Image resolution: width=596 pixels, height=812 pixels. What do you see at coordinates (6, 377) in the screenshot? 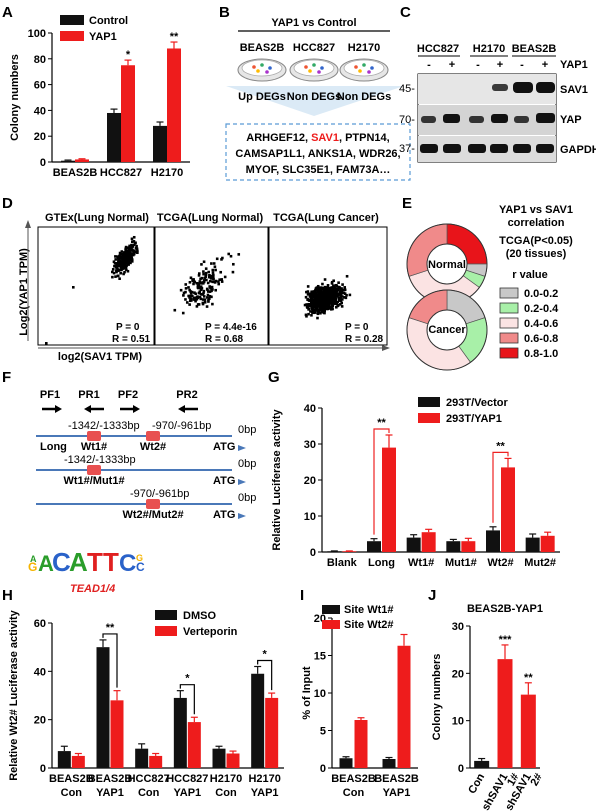
I see `panel-label-f: F` at bounding box center [6, 377].